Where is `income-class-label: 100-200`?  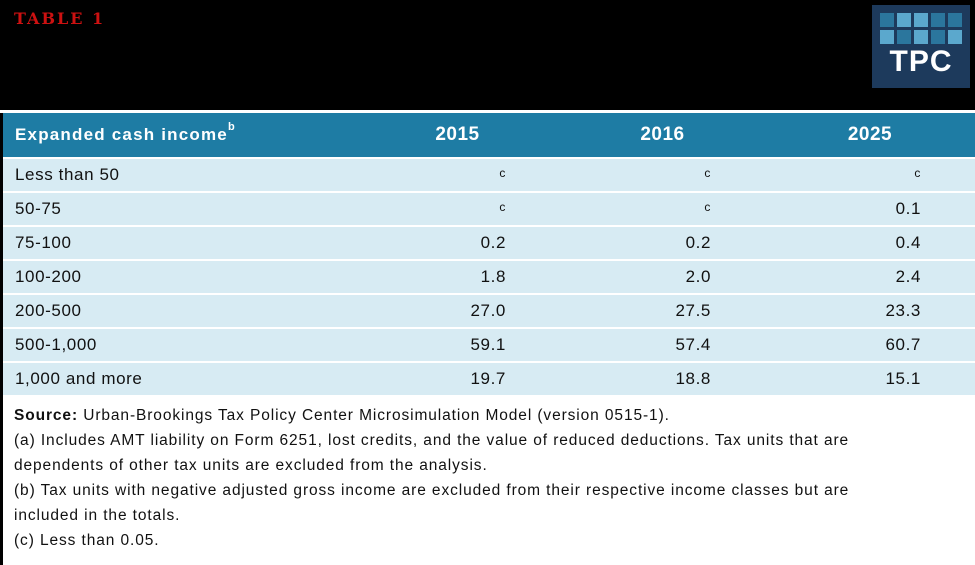
income-class-label: 100-200 is located at coordinates (179, 277).